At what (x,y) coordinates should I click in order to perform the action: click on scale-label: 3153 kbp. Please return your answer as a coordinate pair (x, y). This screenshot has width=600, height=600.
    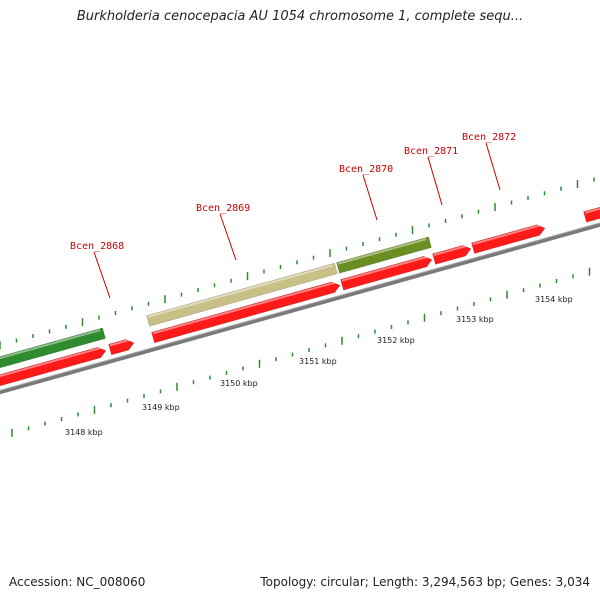
    Looking at the image, I should click on (475, 319).